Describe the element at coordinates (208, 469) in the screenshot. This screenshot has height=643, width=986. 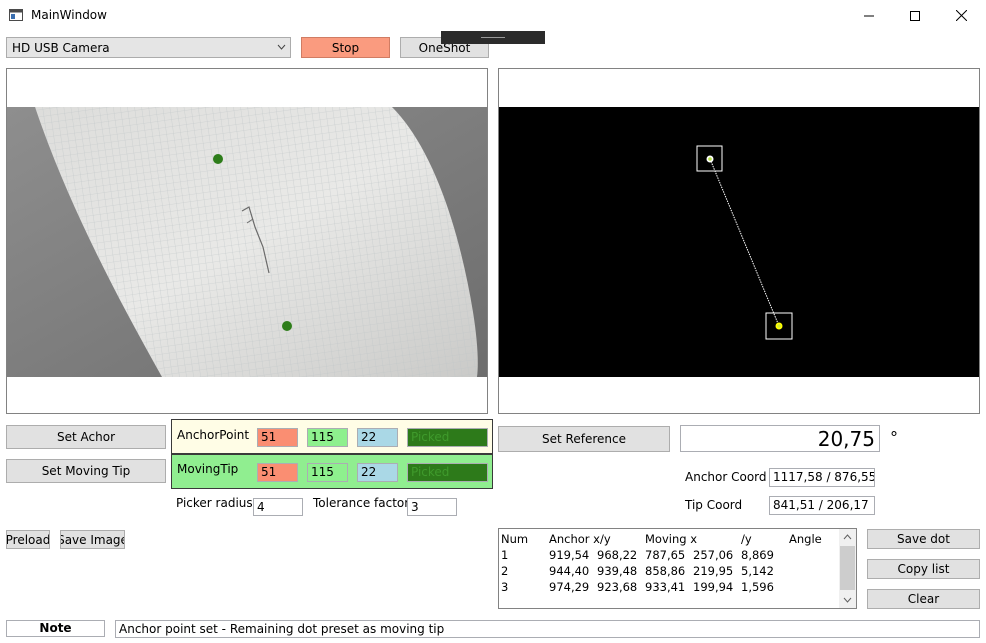
I see `moving-tip-label: MovingTip` at that location.